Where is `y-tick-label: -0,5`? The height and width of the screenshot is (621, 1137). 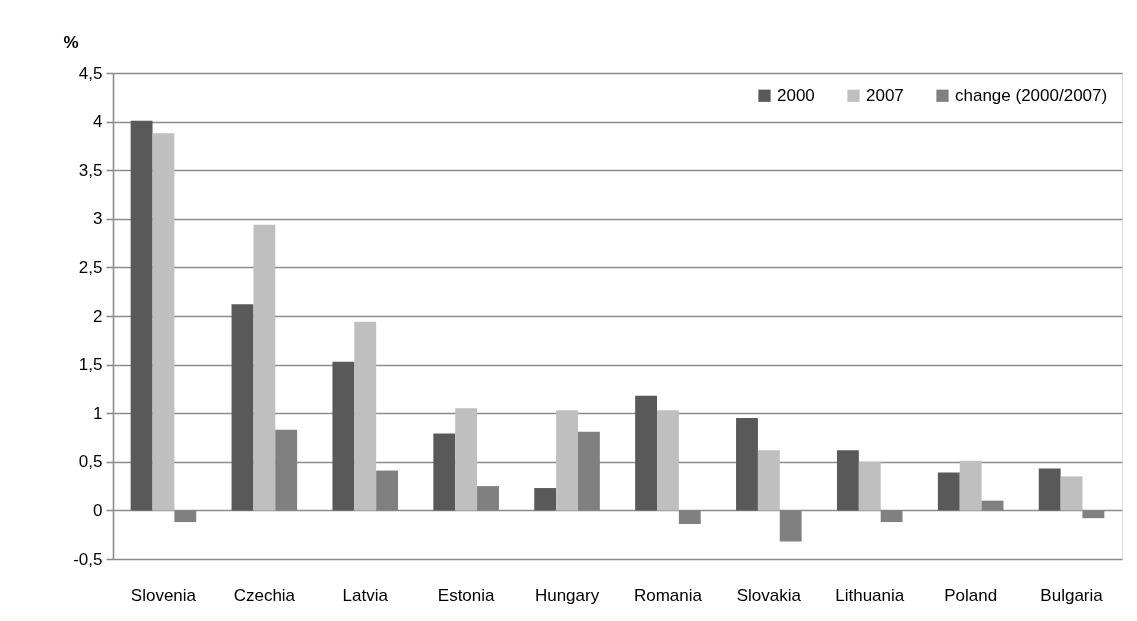
y-tick-label: -0,5 is located at coordinates (88, 559).